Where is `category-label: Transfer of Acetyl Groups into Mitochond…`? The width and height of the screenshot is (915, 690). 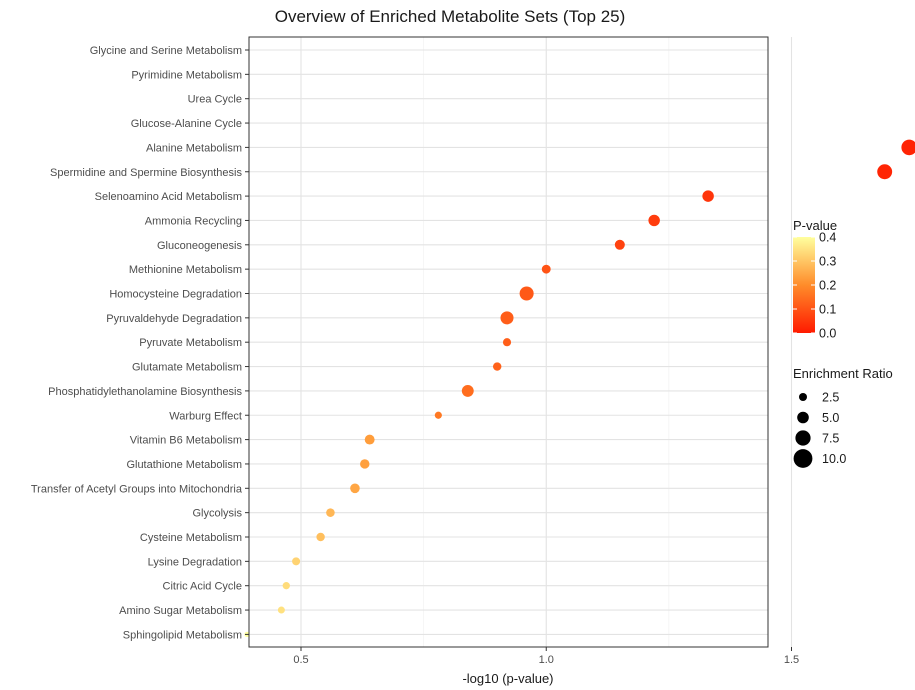 category-label: Transfer of Acetyl Groups into Mitochond… is located at coordinates (137, 489).